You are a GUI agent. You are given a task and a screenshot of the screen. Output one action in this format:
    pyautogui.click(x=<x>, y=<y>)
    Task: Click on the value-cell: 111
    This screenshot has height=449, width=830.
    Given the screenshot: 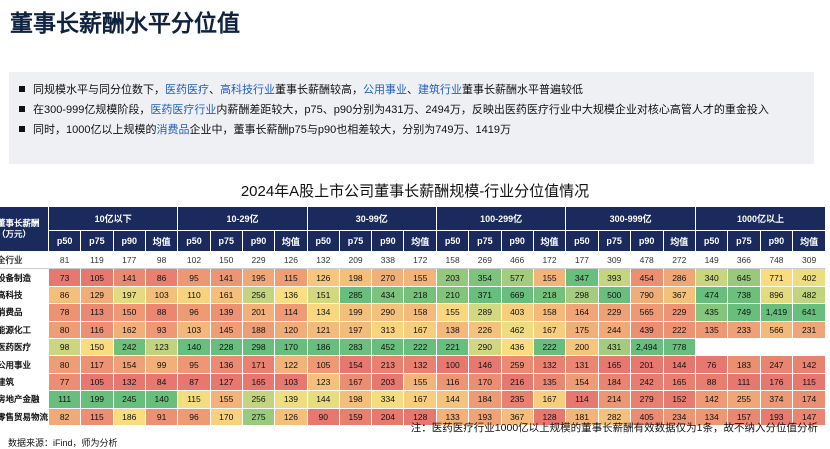 What is the action you would take?
    pyautogui.click(x=744, y=382)
    